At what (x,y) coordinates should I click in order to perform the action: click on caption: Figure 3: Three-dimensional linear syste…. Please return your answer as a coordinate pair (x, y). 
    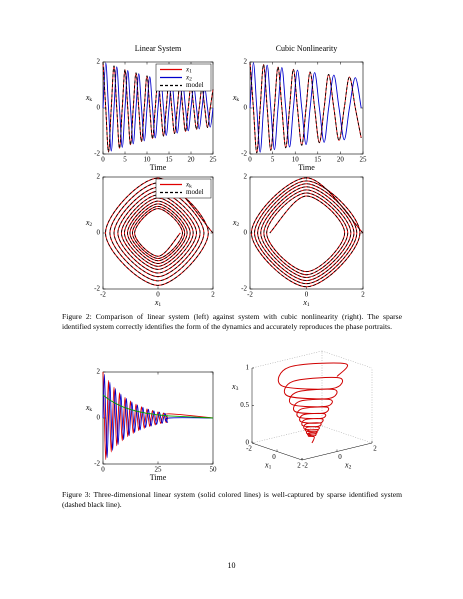
    Looking at the image, I should click on (232, 499).